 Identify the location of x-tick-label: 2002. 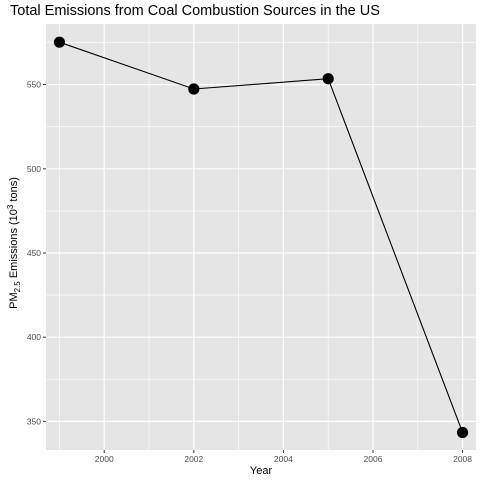
(193, 459).